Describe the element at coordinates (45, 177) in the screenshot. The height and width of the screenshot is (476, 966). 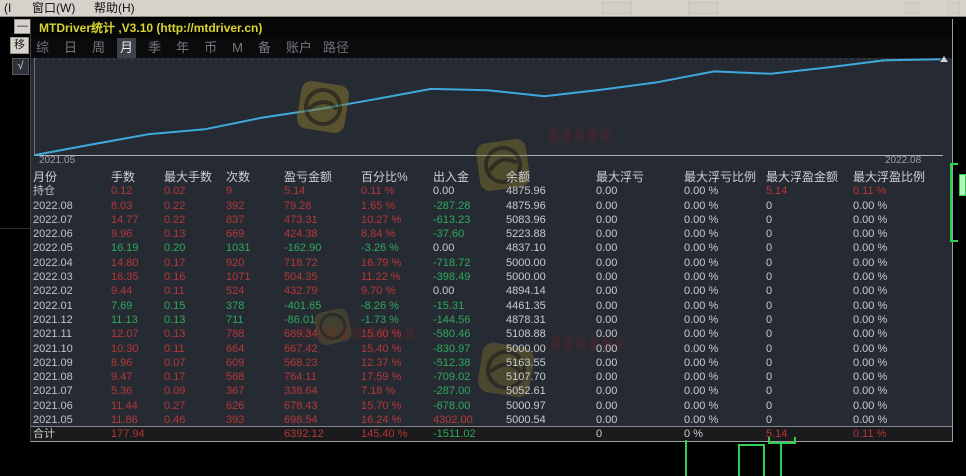
I see `col-header-0: 月份` at that location.